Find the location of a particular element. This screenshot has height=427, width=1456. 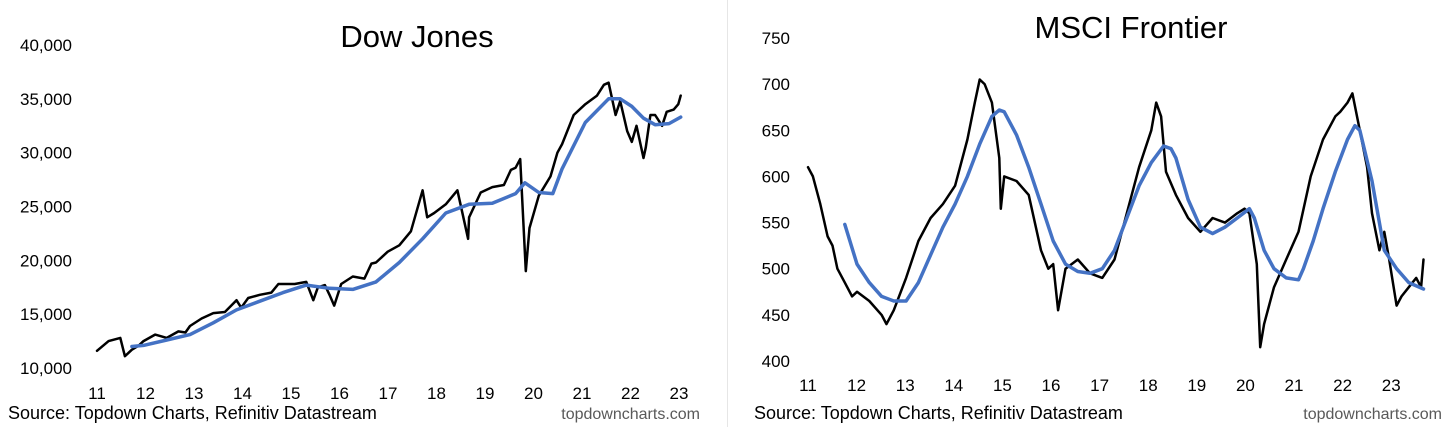

y-tick-label: 450 is located at coordinates (776, 315).